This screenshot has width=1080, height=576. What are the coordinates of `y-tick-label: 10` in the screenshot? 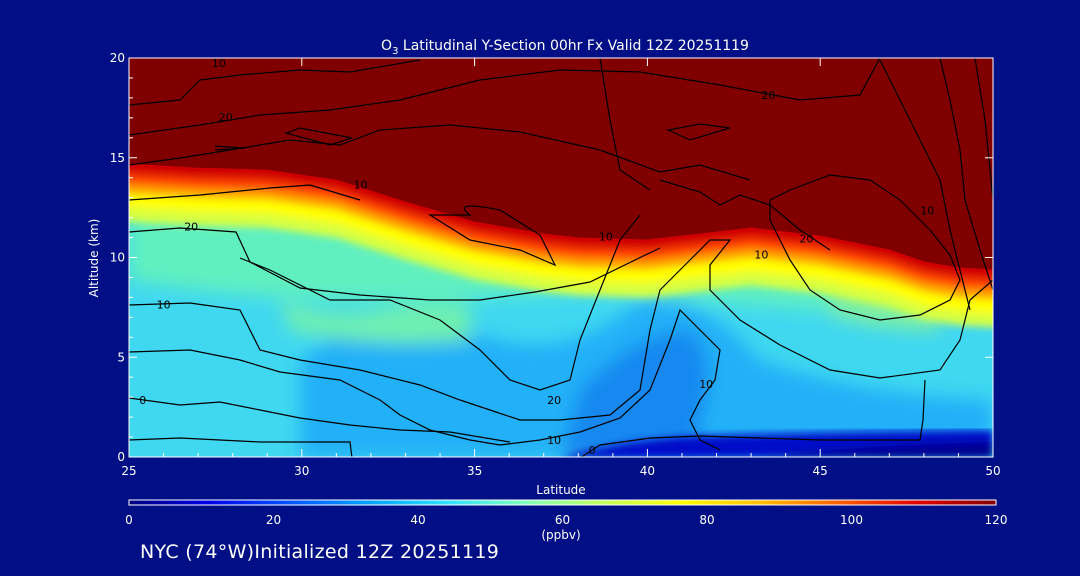 It's located at (117, 258).